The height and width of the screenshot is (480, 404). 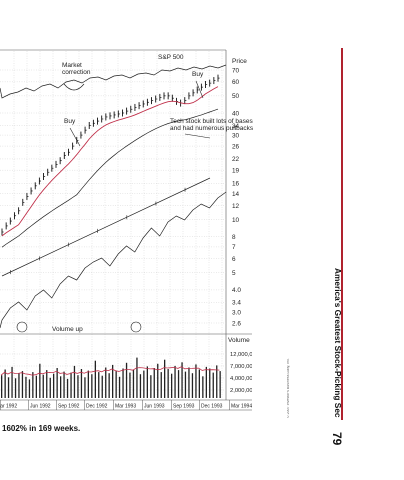 I want to click on x-tick-label: Jun 1993, so click(x=154, y=407).